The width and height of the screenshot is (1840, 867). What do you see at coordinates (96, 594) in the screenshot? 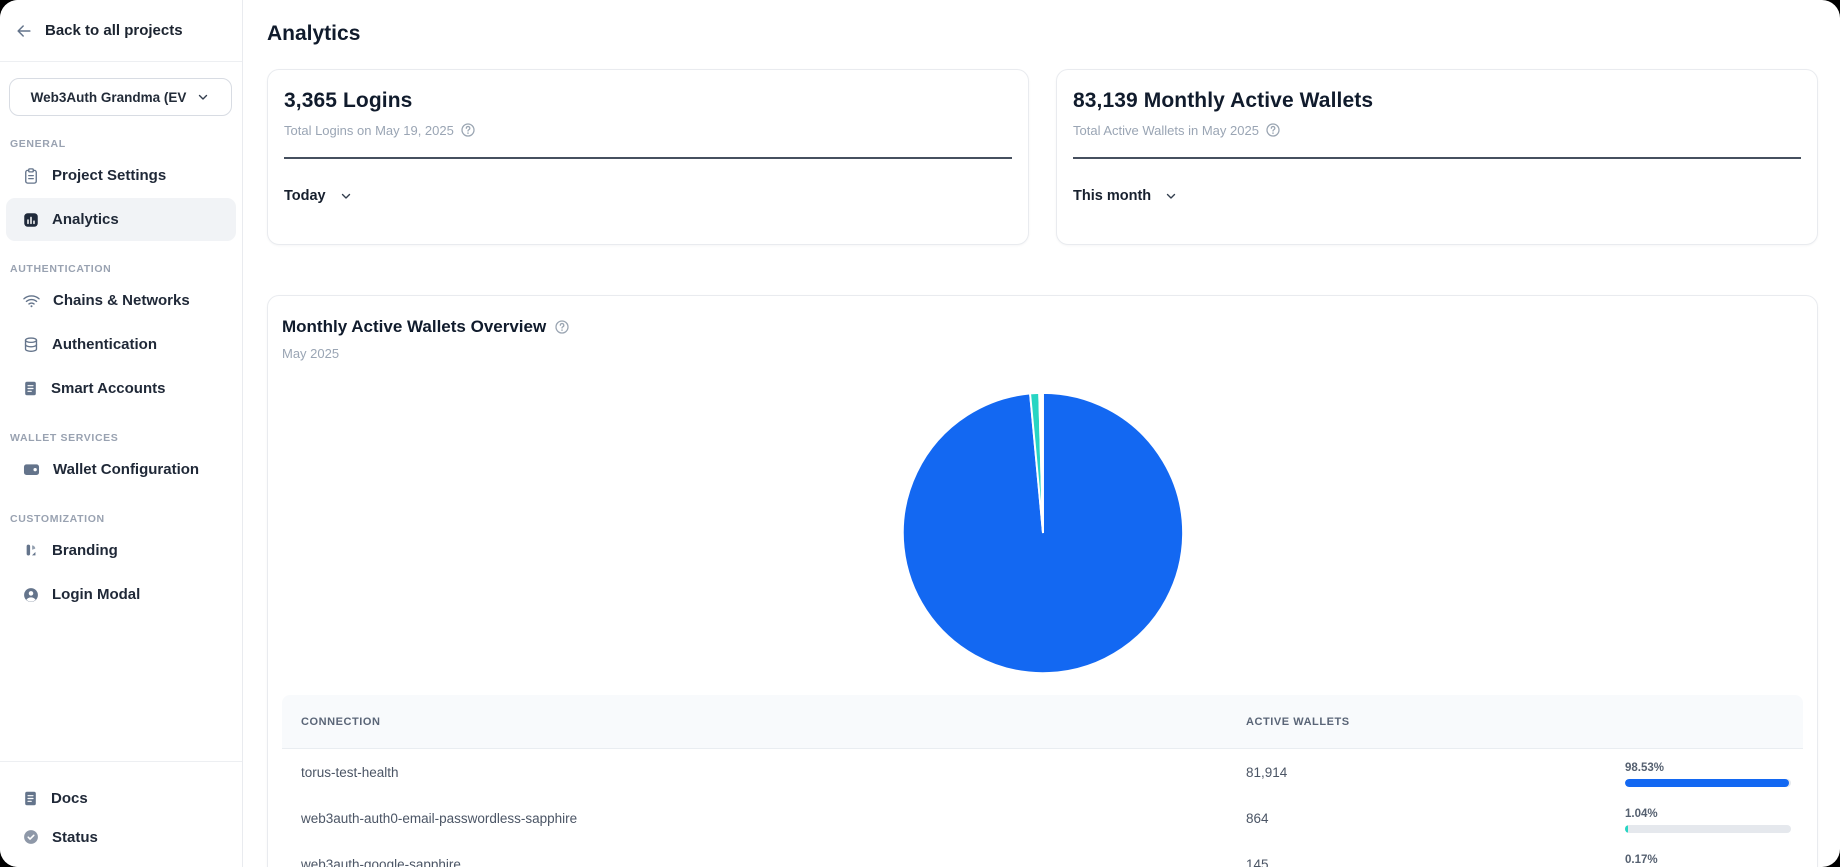
I see `sidebar-item-label: Login Modal` at bounding box center [96, 594].